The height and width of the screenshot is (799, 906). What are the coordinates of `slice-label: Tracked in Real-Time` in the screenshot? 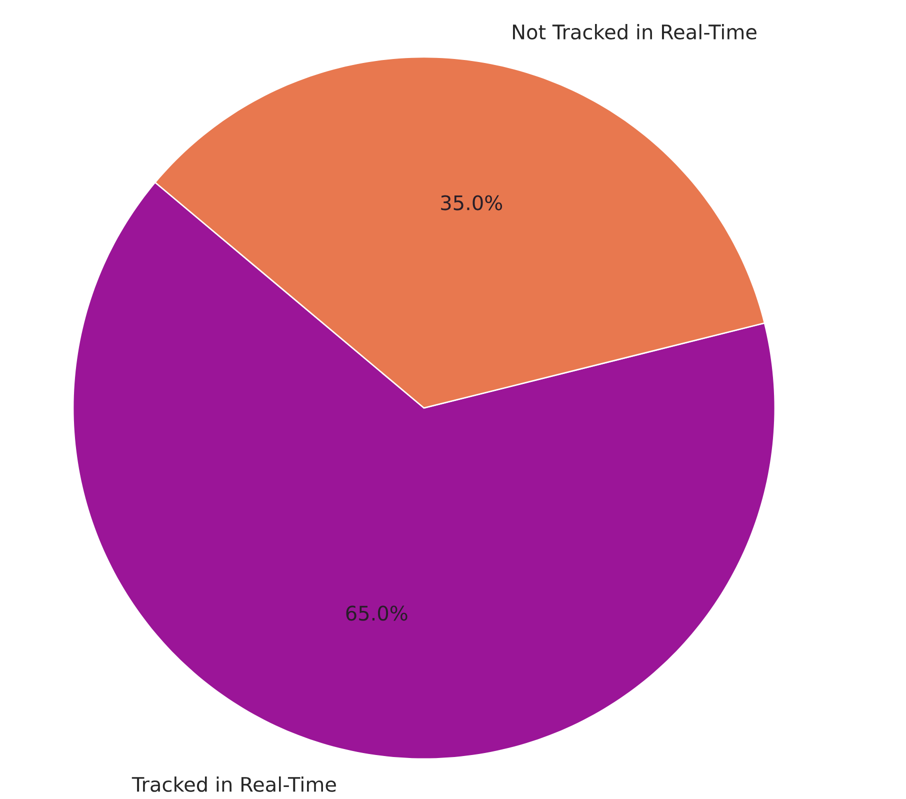 It's located at (234, 784).